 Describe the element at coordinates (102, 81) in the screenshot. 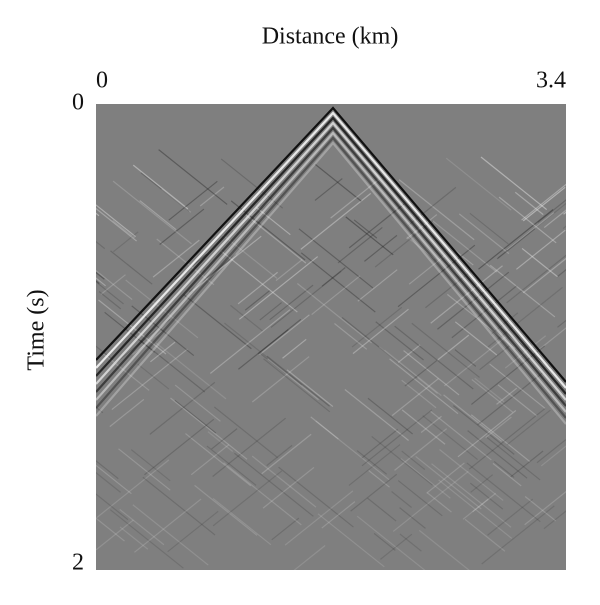

I see `x-tick-label: 0` at that location.